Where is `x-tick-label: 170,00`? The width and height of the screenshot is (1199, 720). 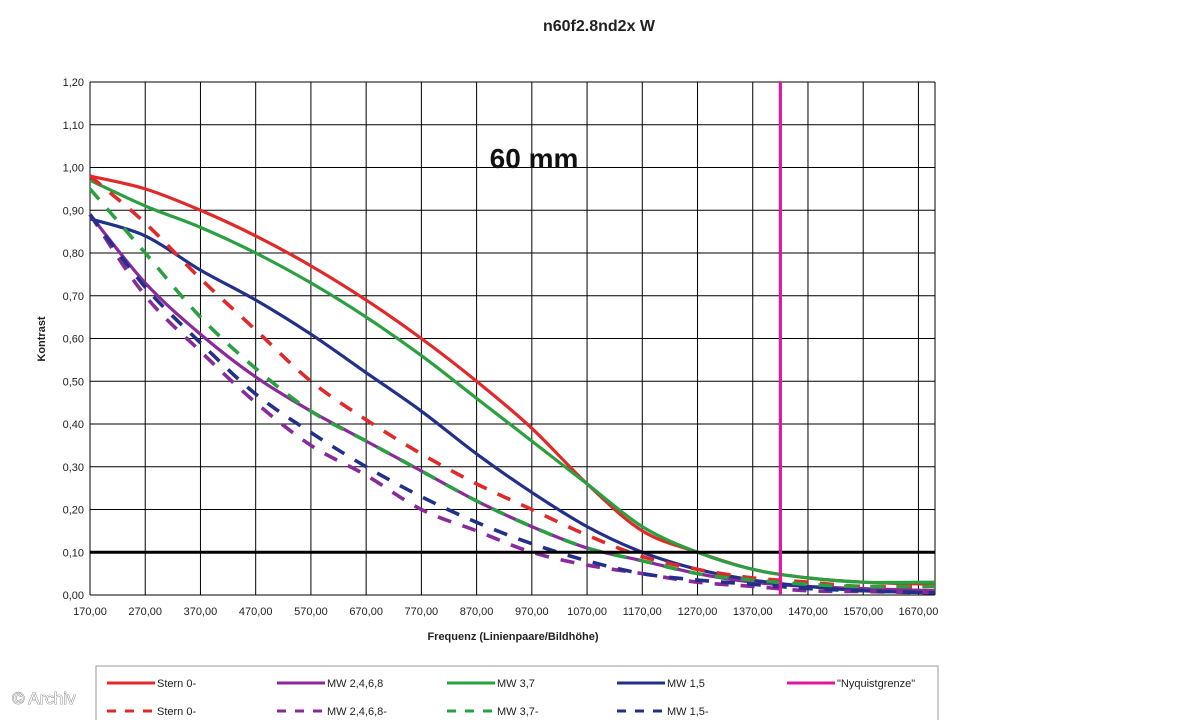
x-tick-label: 170,00 is located at coordinates (90, 612).